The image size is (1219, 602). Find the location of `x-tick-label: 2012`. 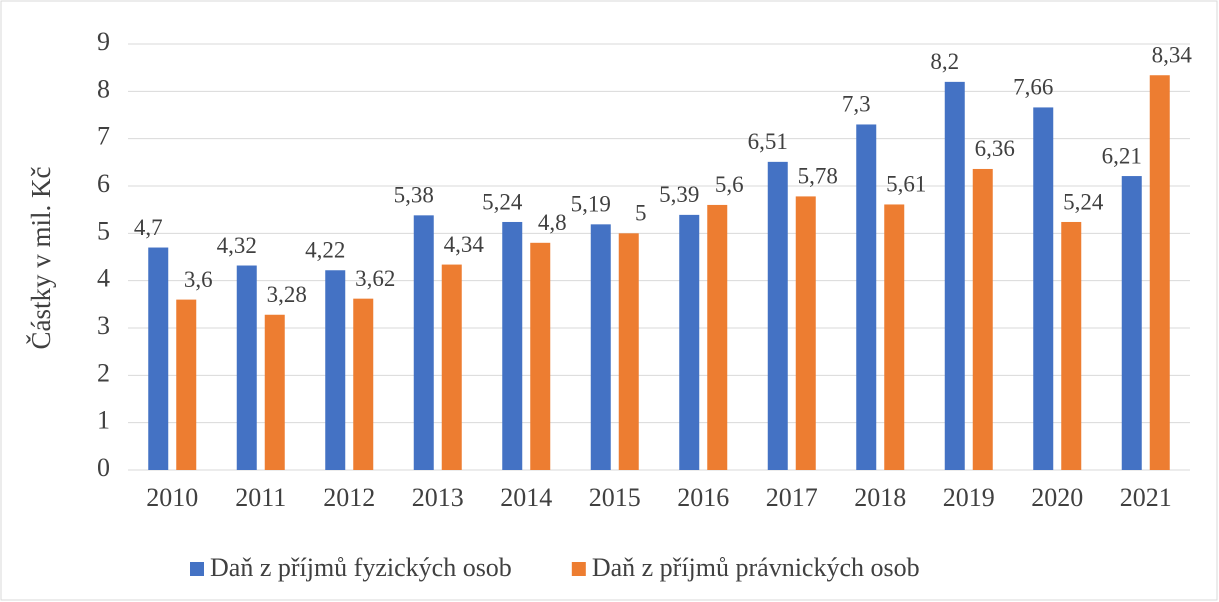

x-tick-label: 2012 is located at coordinates (349, 497).